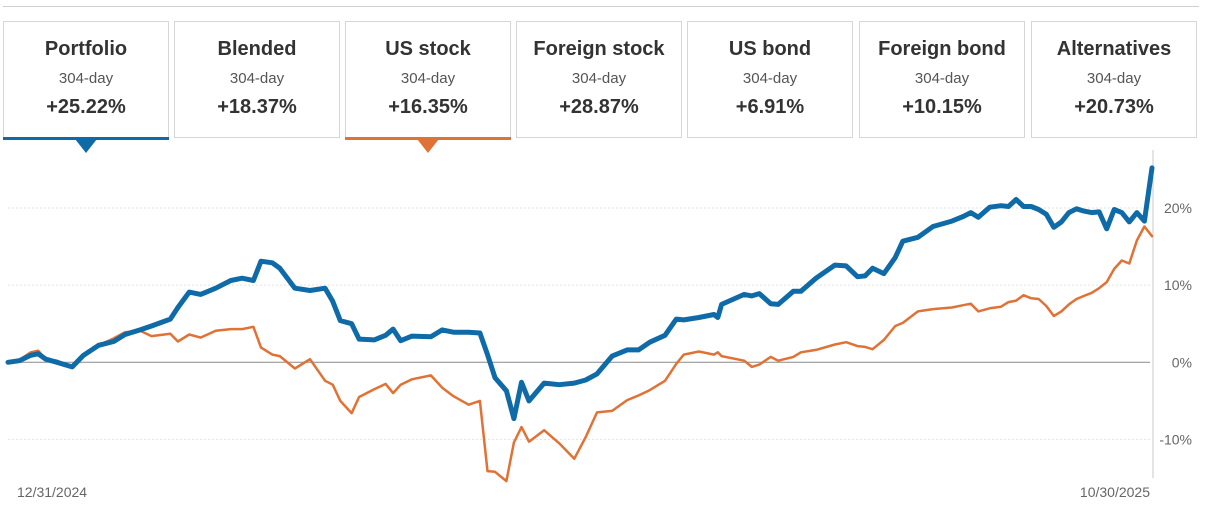  Describe the element at coordinates (942, 49) in the screenshot. I see `tab-title: Foreign bond` at that location.